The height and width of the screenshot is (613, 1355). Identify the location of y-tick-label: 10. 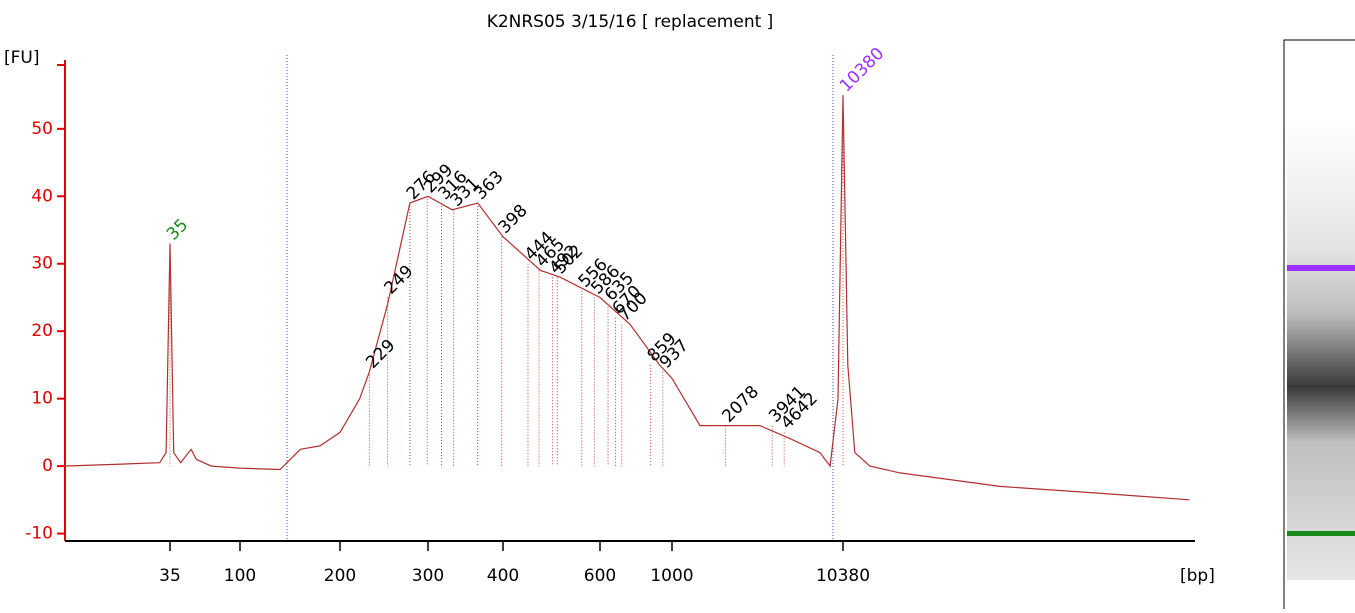
(42, 399).